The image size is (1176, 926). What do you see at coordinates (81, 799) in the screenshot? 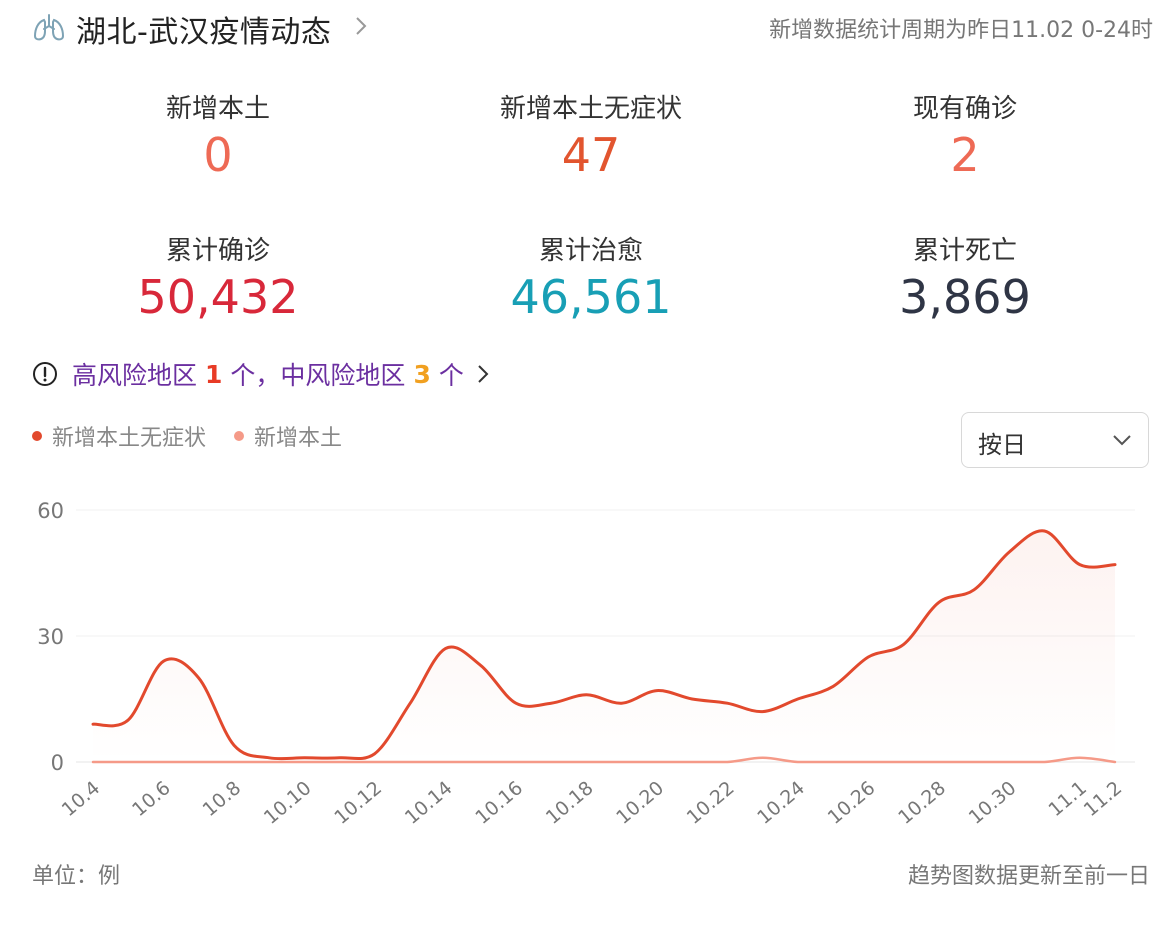
I see `x-tick-label: 10.4` at bounding box center [81, 799].